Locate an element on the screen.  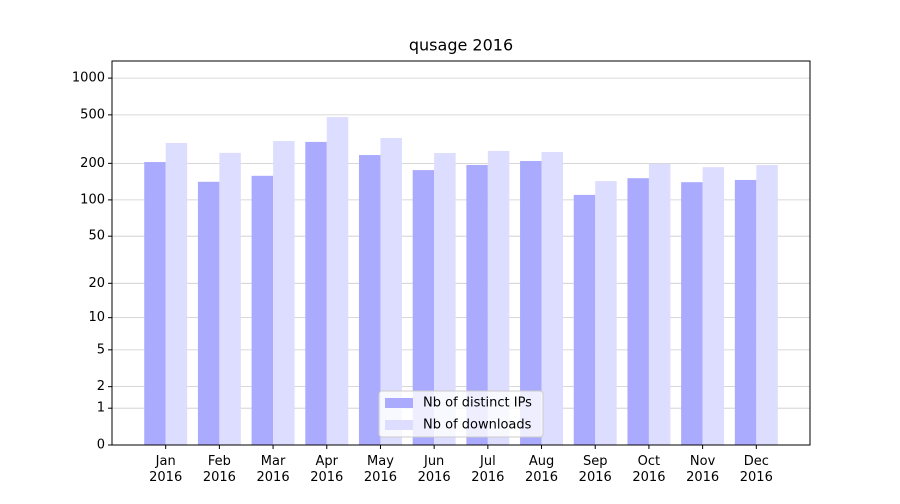
y-tick-label: 10 is located at coordinates (96, 317).